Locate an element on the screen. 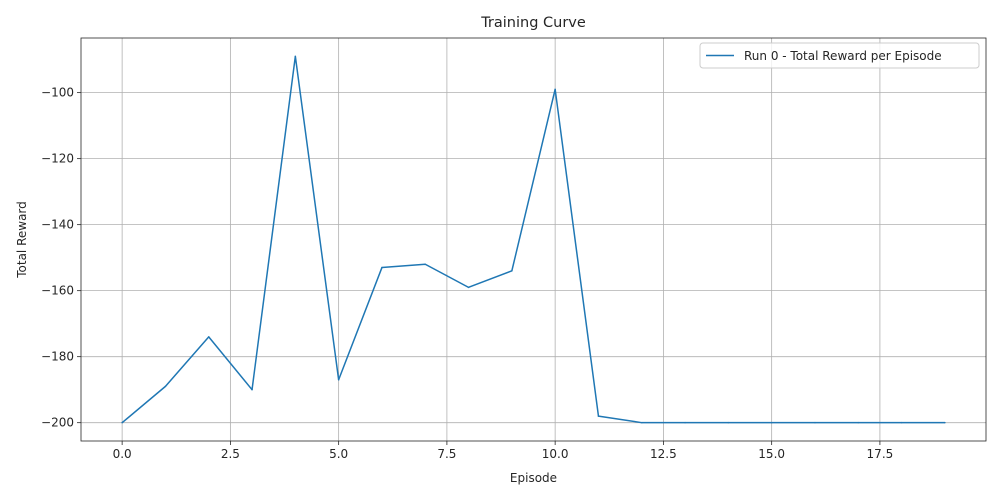 Image resolution: width=1000 pixels, height=500 pixels. y-tick-label: −100 is located at coordinates (57, 93).